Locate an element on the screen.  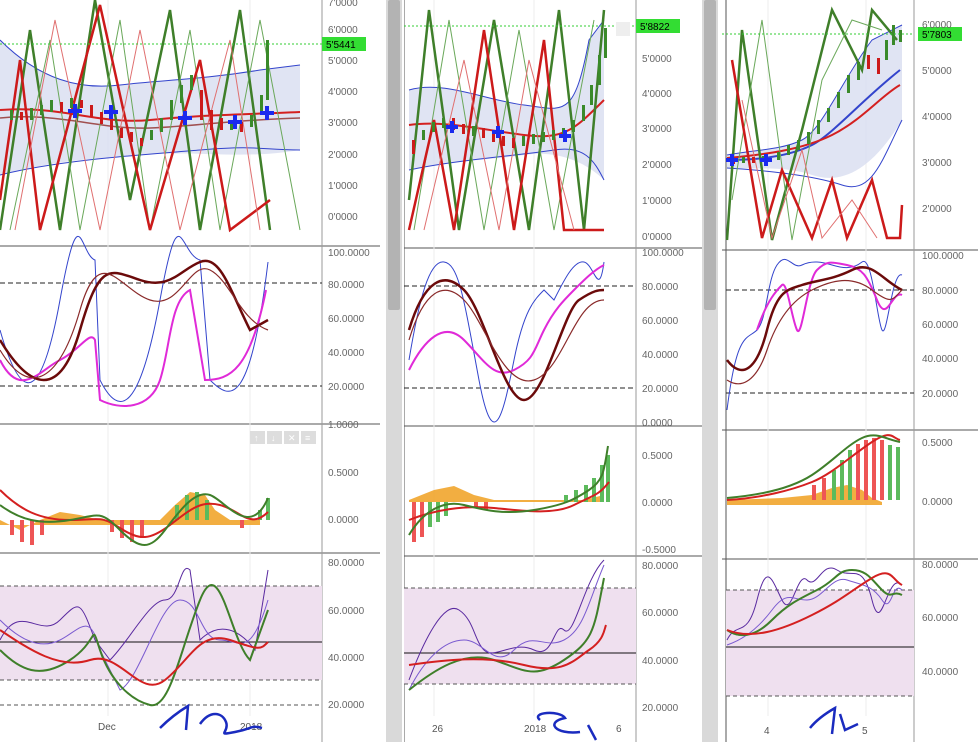
rsi-axis-left: 80.0000 60.0000 40.0000 20.0000 is located at coordinates (346, 634).